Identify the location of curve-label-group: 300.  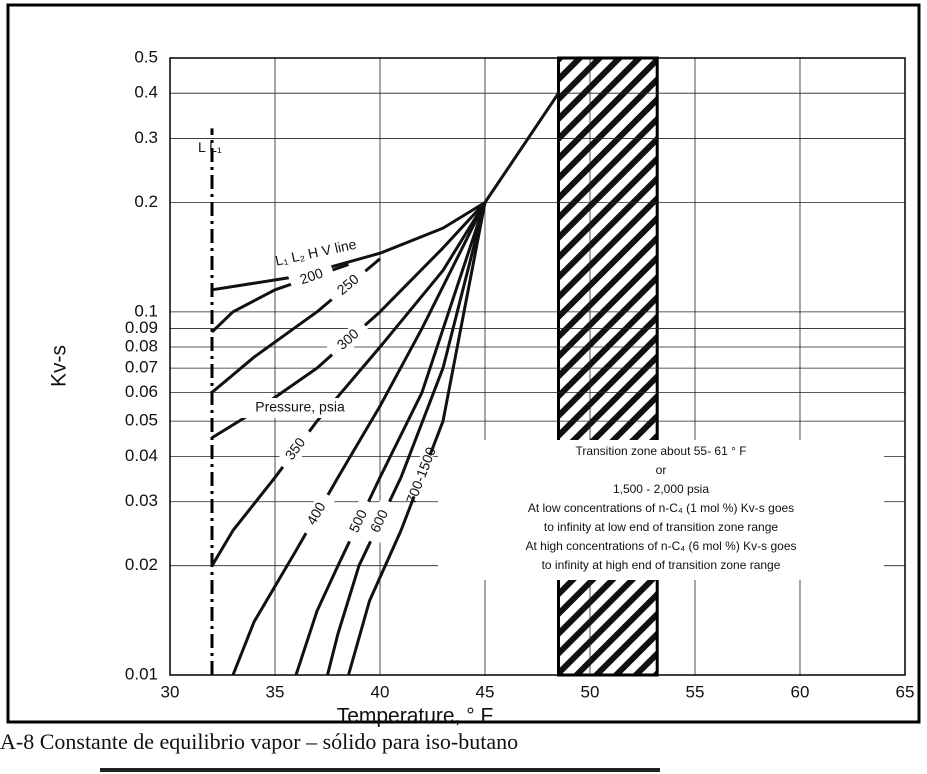
(348, 340).